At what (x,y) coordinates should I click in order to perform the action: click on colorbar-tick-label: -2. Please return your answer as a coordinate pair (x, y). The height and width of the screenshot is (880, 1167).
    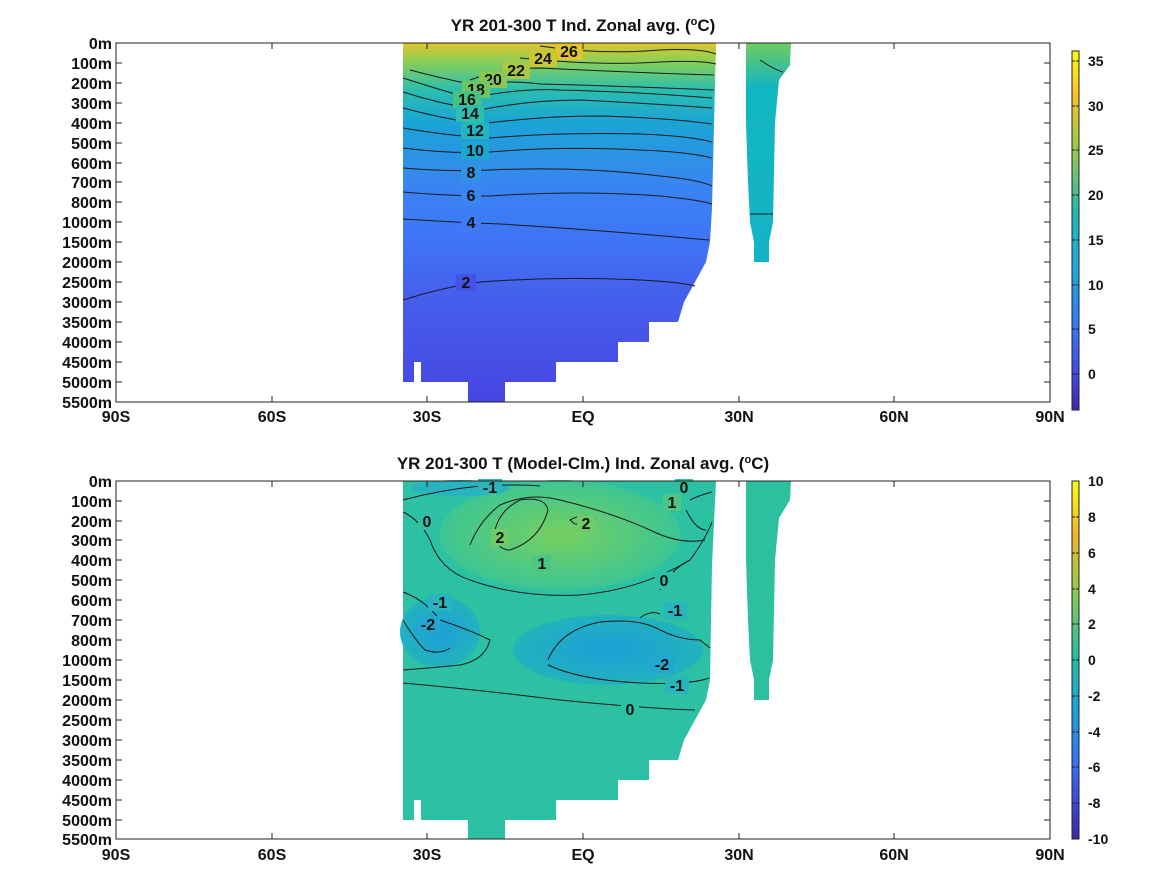
    Looking at the image, I should click on (1094, 696).